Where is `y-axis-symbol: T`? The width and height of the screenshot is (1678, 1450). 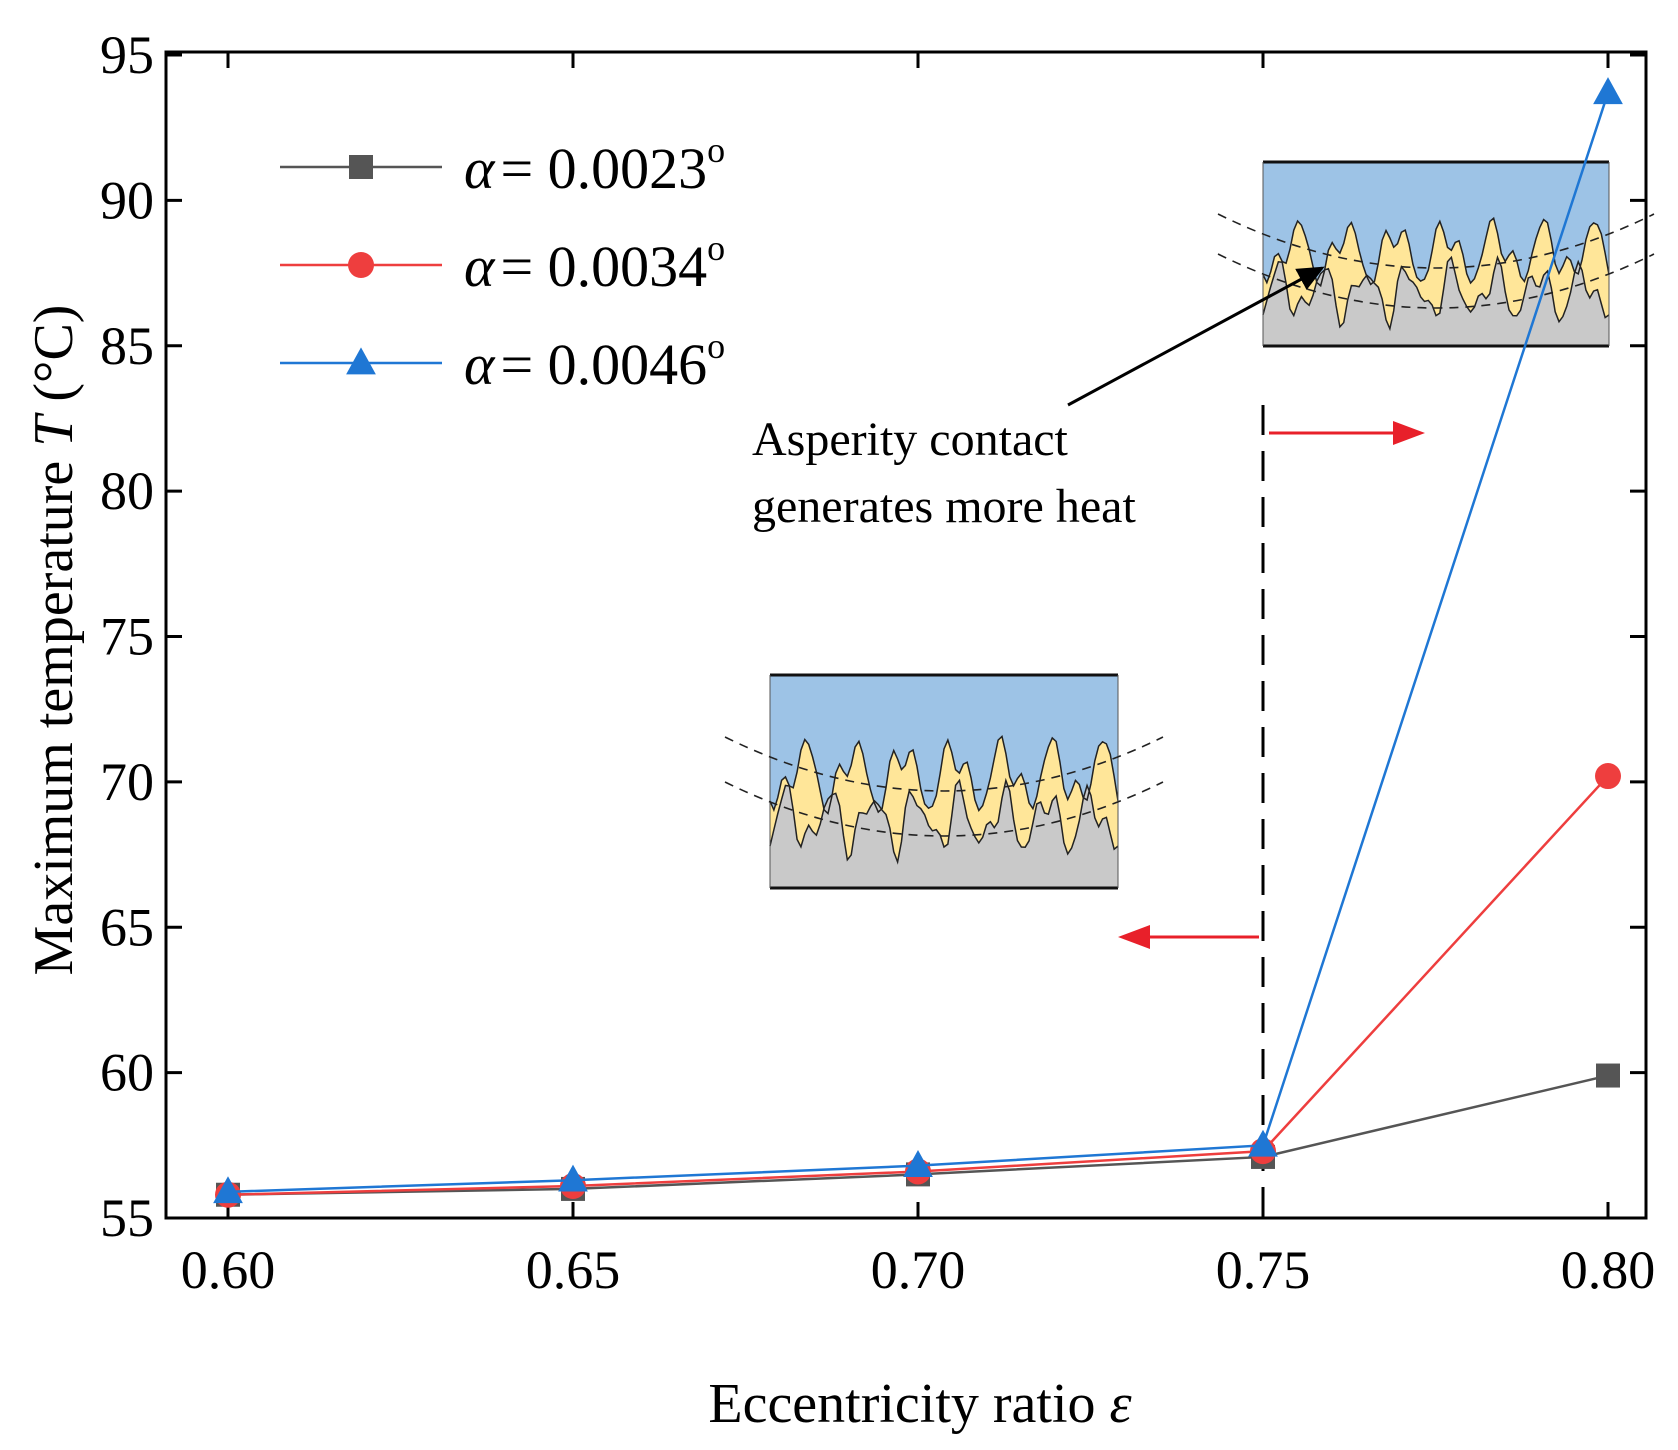
y-axis-symbol: T is located at coordinates (54, 429).